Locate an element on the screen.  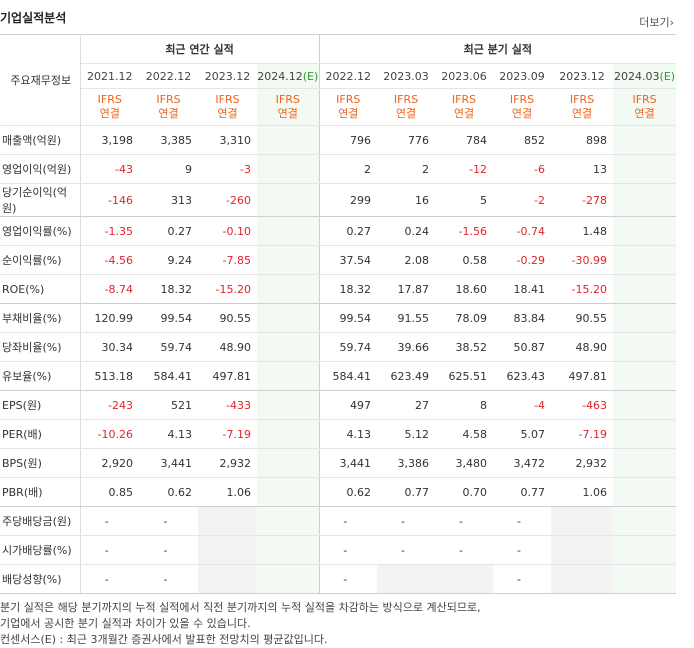
table-cell: 0.62 is located at coordinates (348, 492).